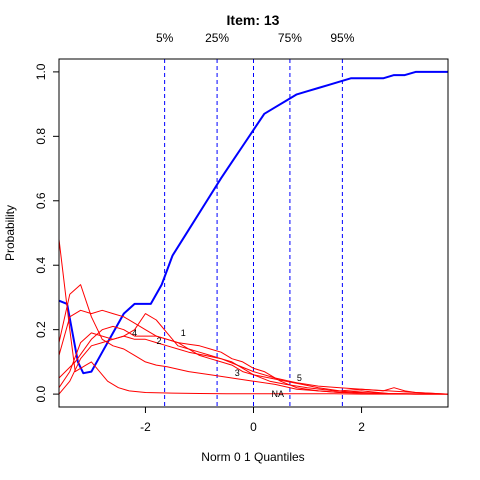 The height and width of the screenshot is (480, 480). I want to click on y-tick-label: 0.0, so click(41, 393).